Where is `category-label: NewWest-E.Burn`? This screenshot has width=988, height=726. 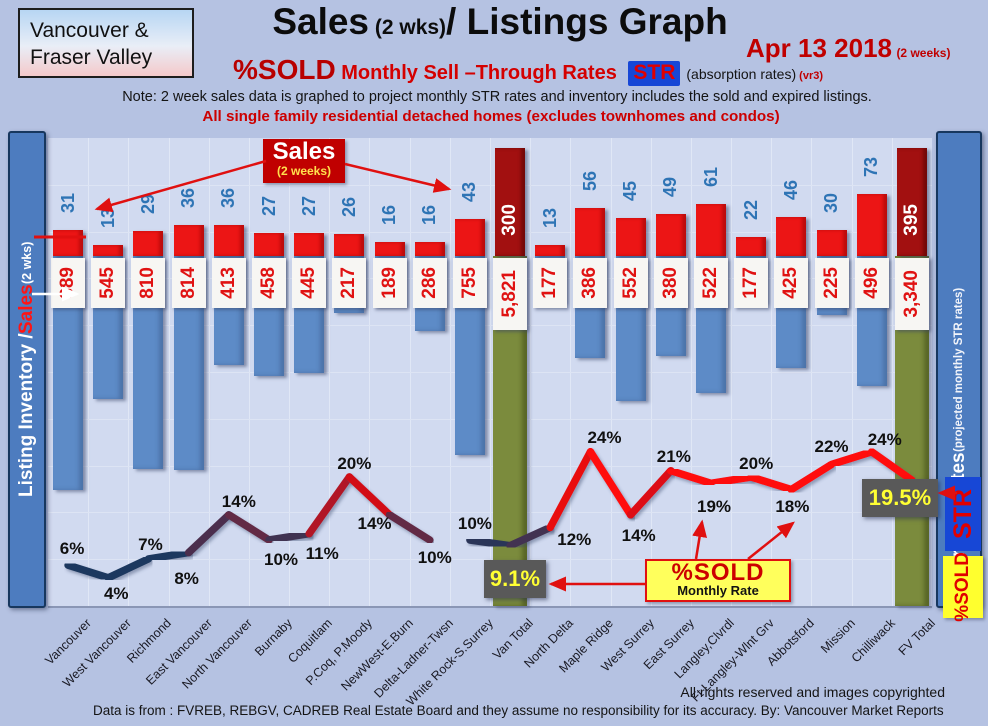 category-label: NewWest-E.Burn is located at coordinates (376, 655).